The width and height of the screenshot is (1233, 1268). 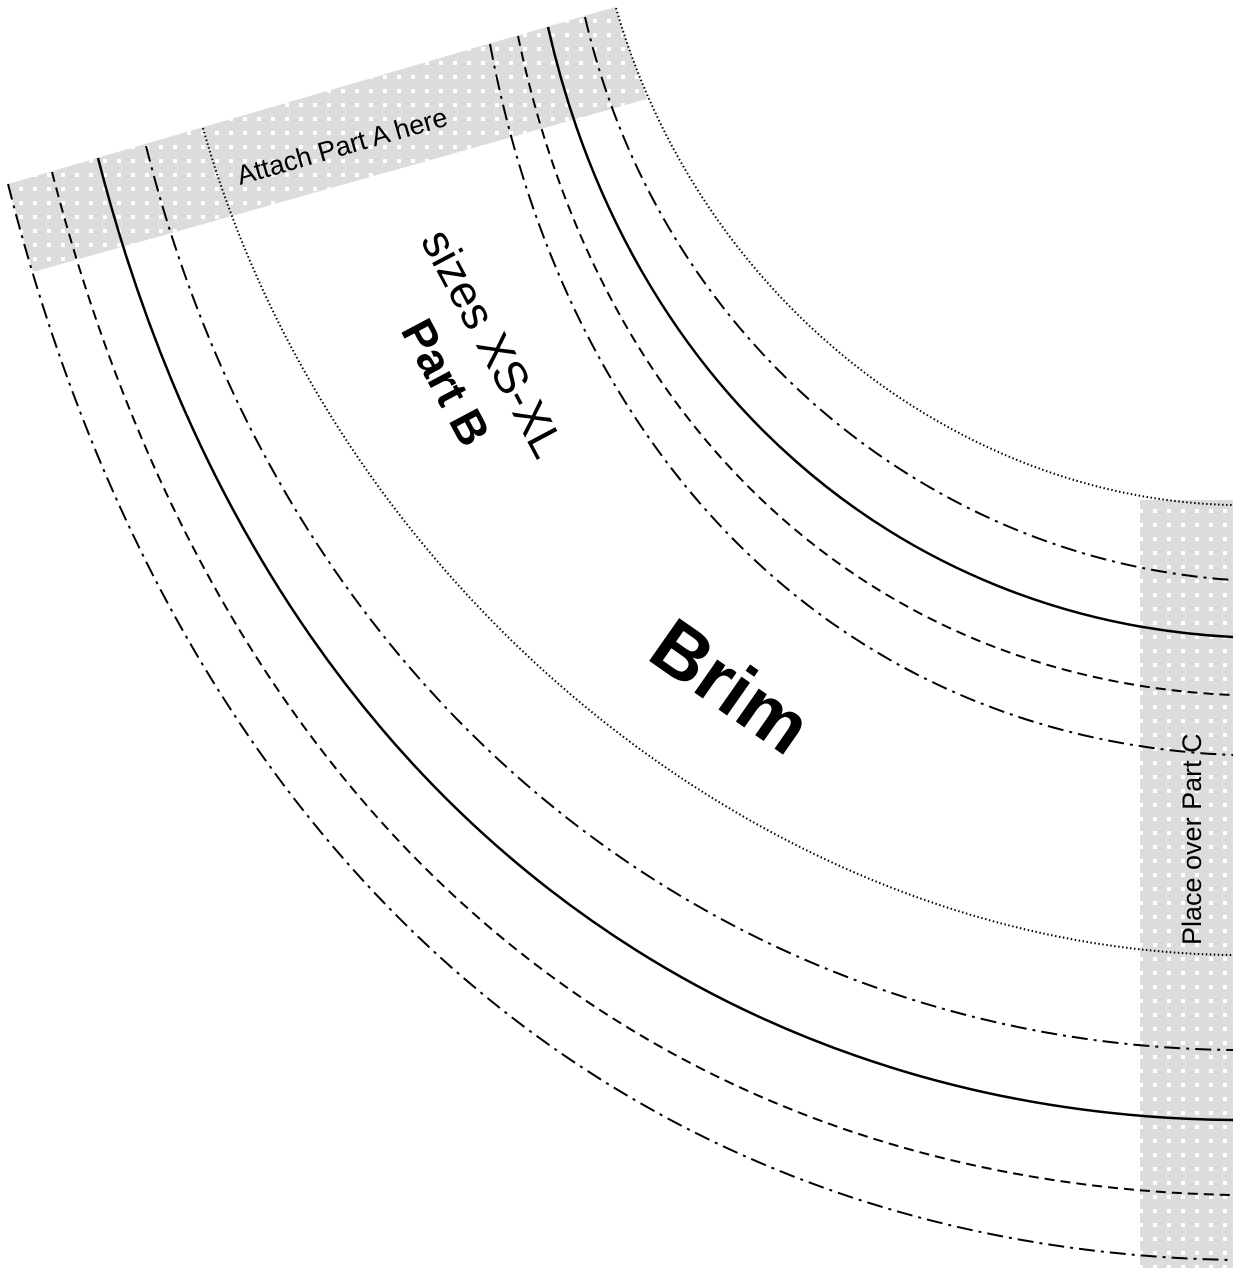 What do you see at coordinates (730, 686) in the screenshot?
I see `brim-label: Brim` at bounding box center [730, 686].